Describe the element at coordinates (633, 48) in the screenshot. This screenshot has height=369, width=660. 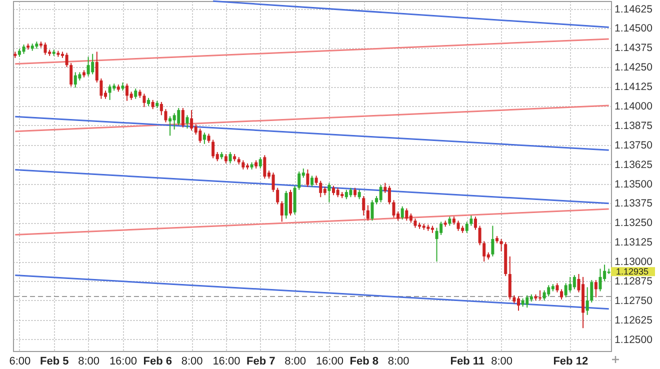
I see `y-tick-label: 1.14375` at that location.